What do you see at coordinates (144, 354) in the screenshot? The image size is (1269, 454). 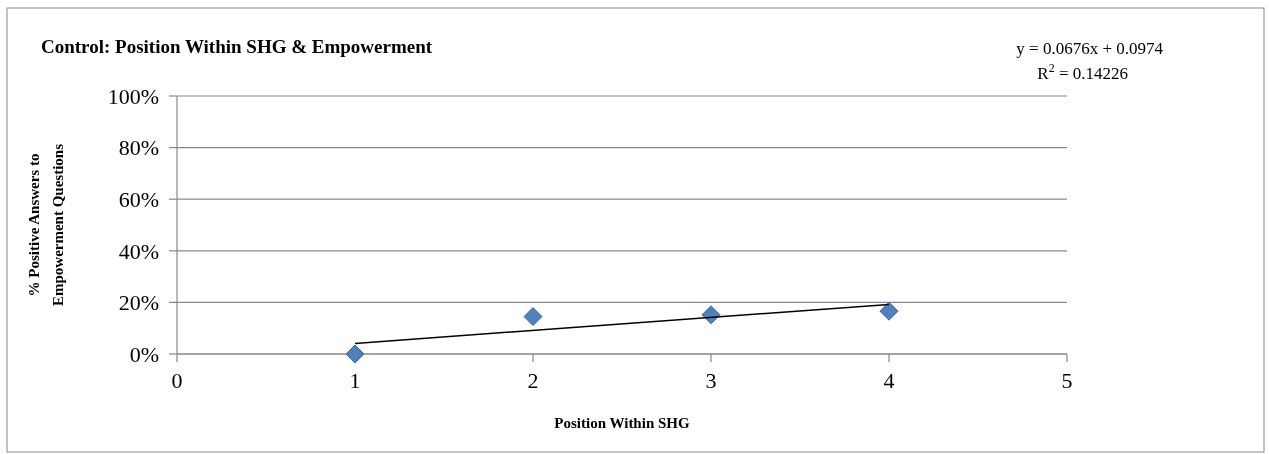 I see `y-tick-label: 0%` at bounding box center [144, 354].